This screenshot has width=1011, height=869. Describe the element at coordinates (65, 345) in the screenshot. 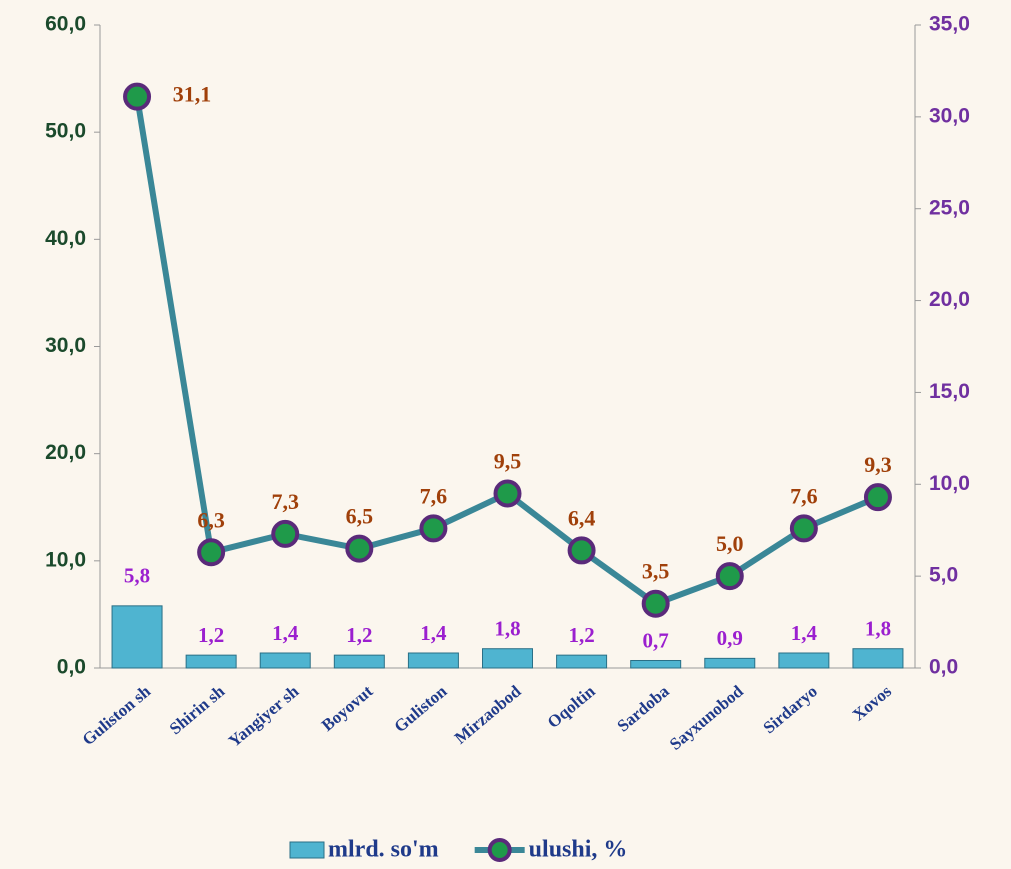

I see `y-tick-label: 30,0` at that location.